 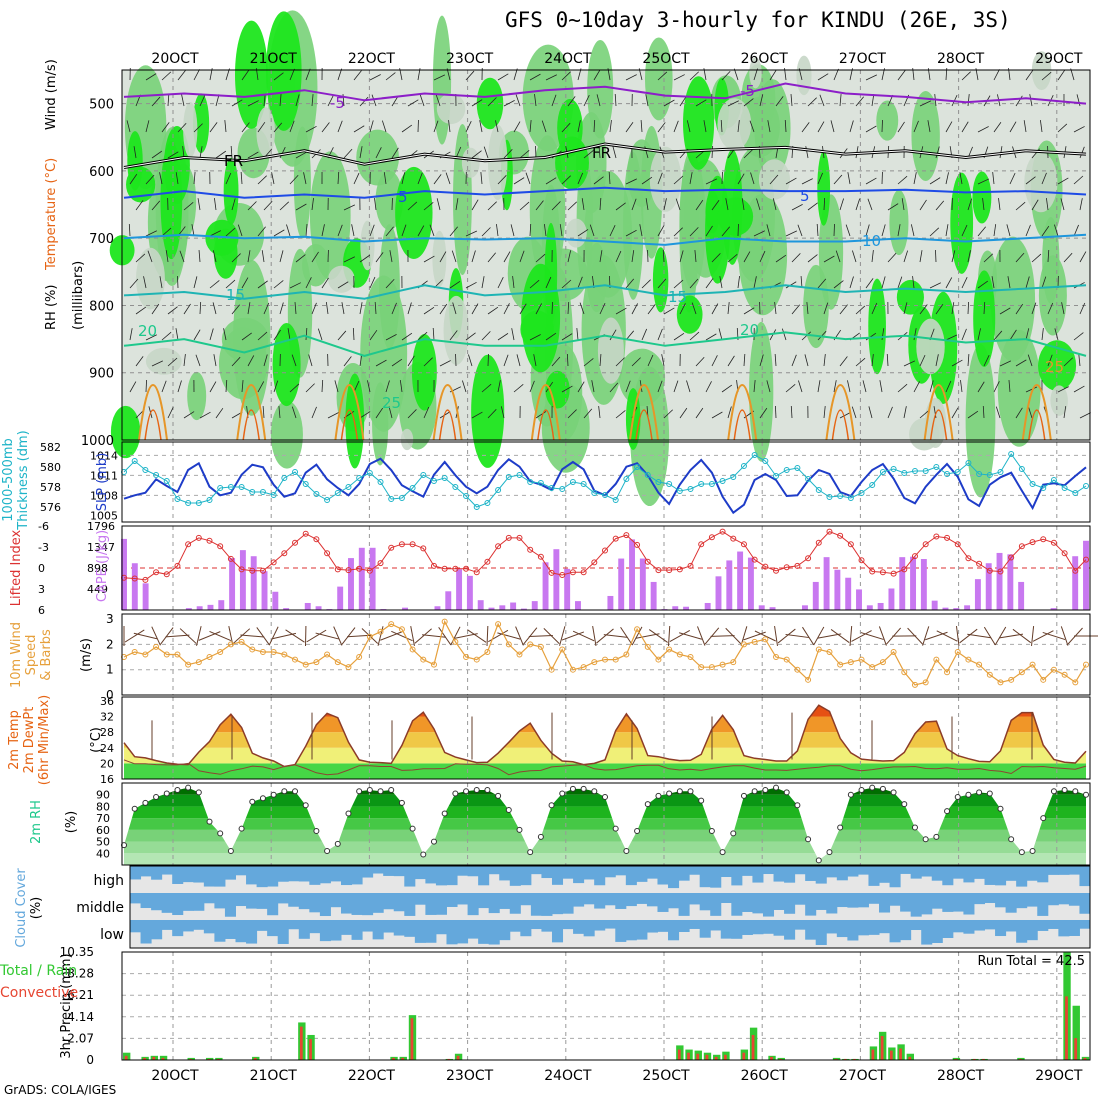 What do you see at coordinates (104, 515) in the screenshot?
I see `slp-tick: 1005` at bounding box center [104, 515].